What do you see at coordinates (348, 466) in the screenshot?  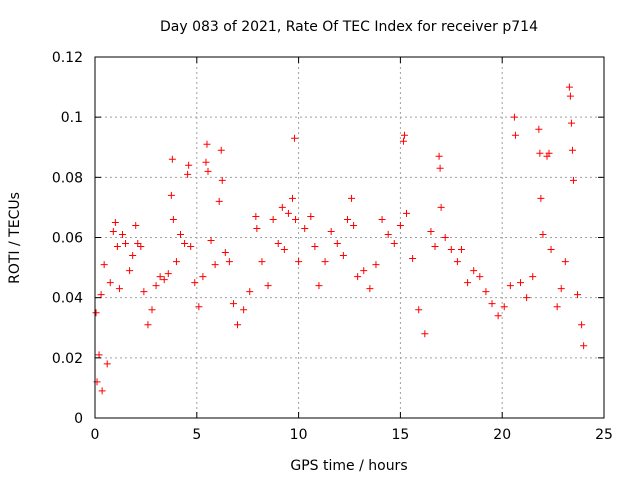 I see `x-axis-label: GPS time / hours` at bounding box center [348, 466].